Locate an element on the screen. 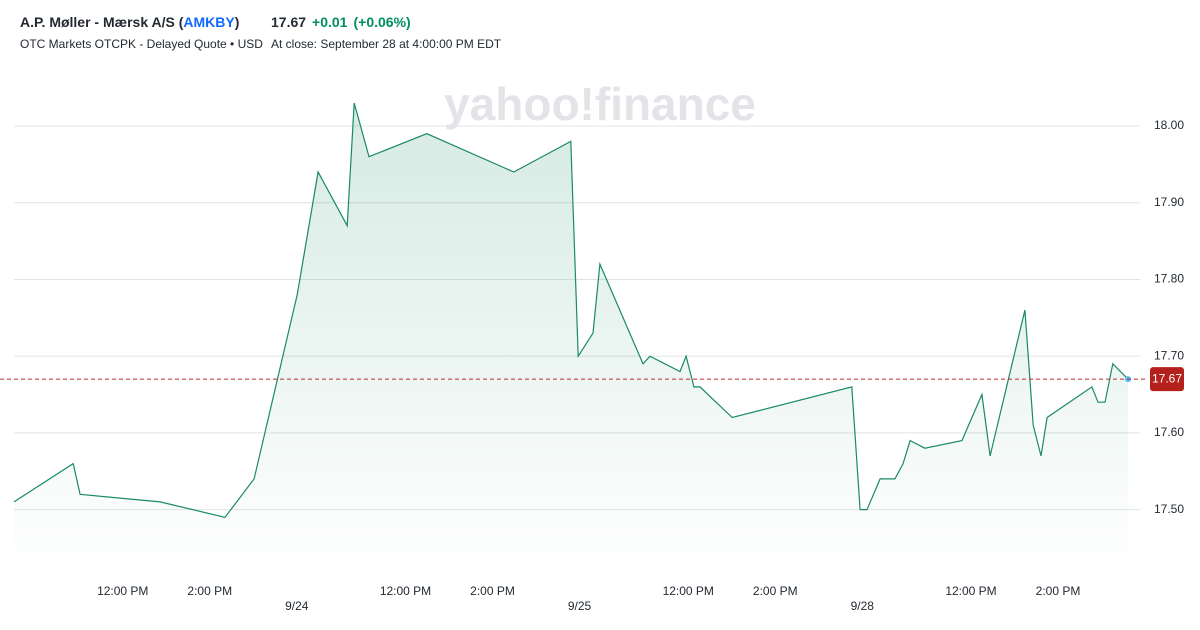  last-price-label: 17.67 is located at coordinates (1167, 378).